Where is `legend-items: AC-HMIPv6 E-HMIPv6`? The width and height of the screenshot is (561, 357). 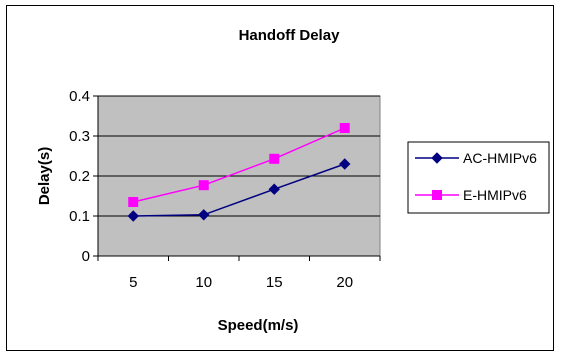 legend-items: AC-HMIPv6 E-HMIPv6 is located at coordinates (476, 176).